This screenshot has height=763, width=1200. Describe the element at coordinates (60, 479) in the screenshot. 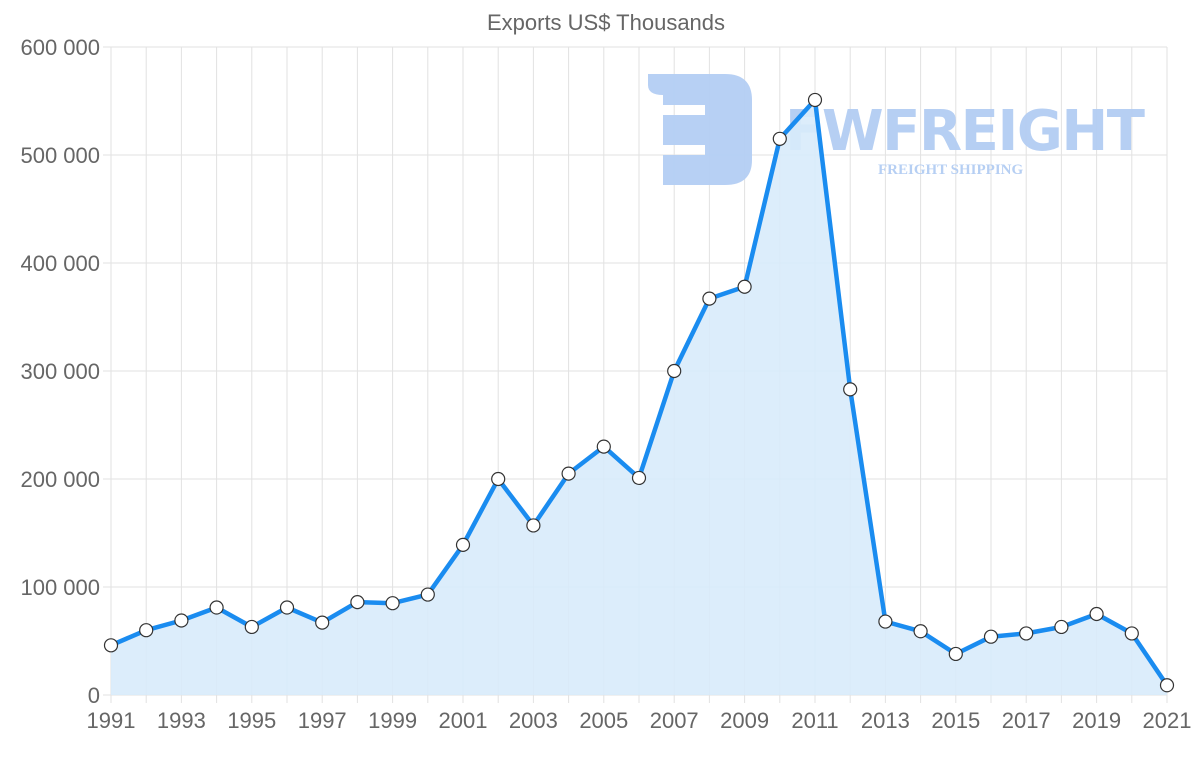

I see `y-tick-label: 200 000` at that location.